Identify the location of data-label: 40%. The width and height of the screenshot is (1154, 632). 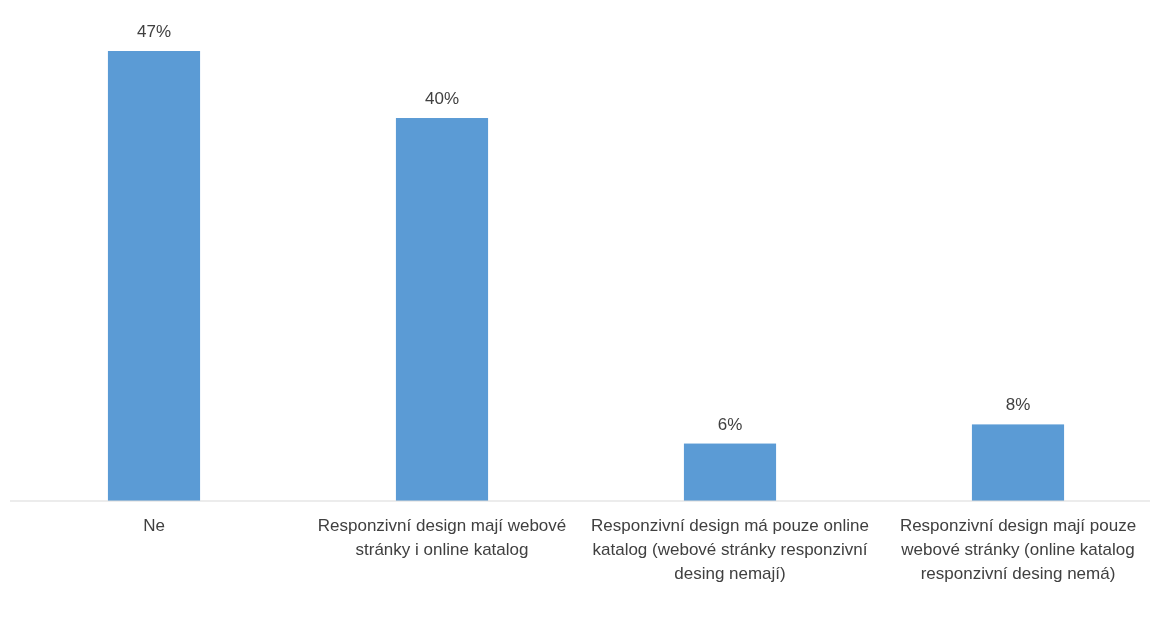
(442, 99).